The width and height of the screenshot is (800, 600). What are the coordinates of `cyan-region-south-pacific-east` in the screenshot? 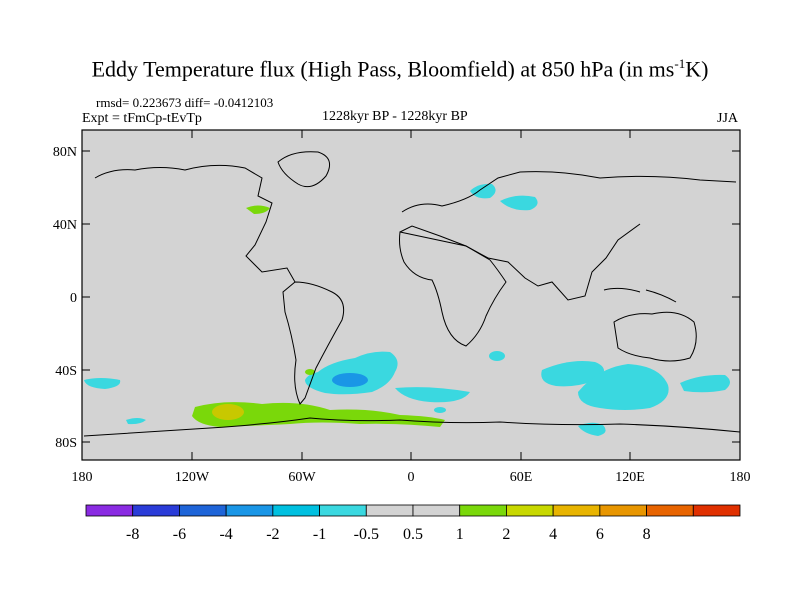 It's located at (705, 383).